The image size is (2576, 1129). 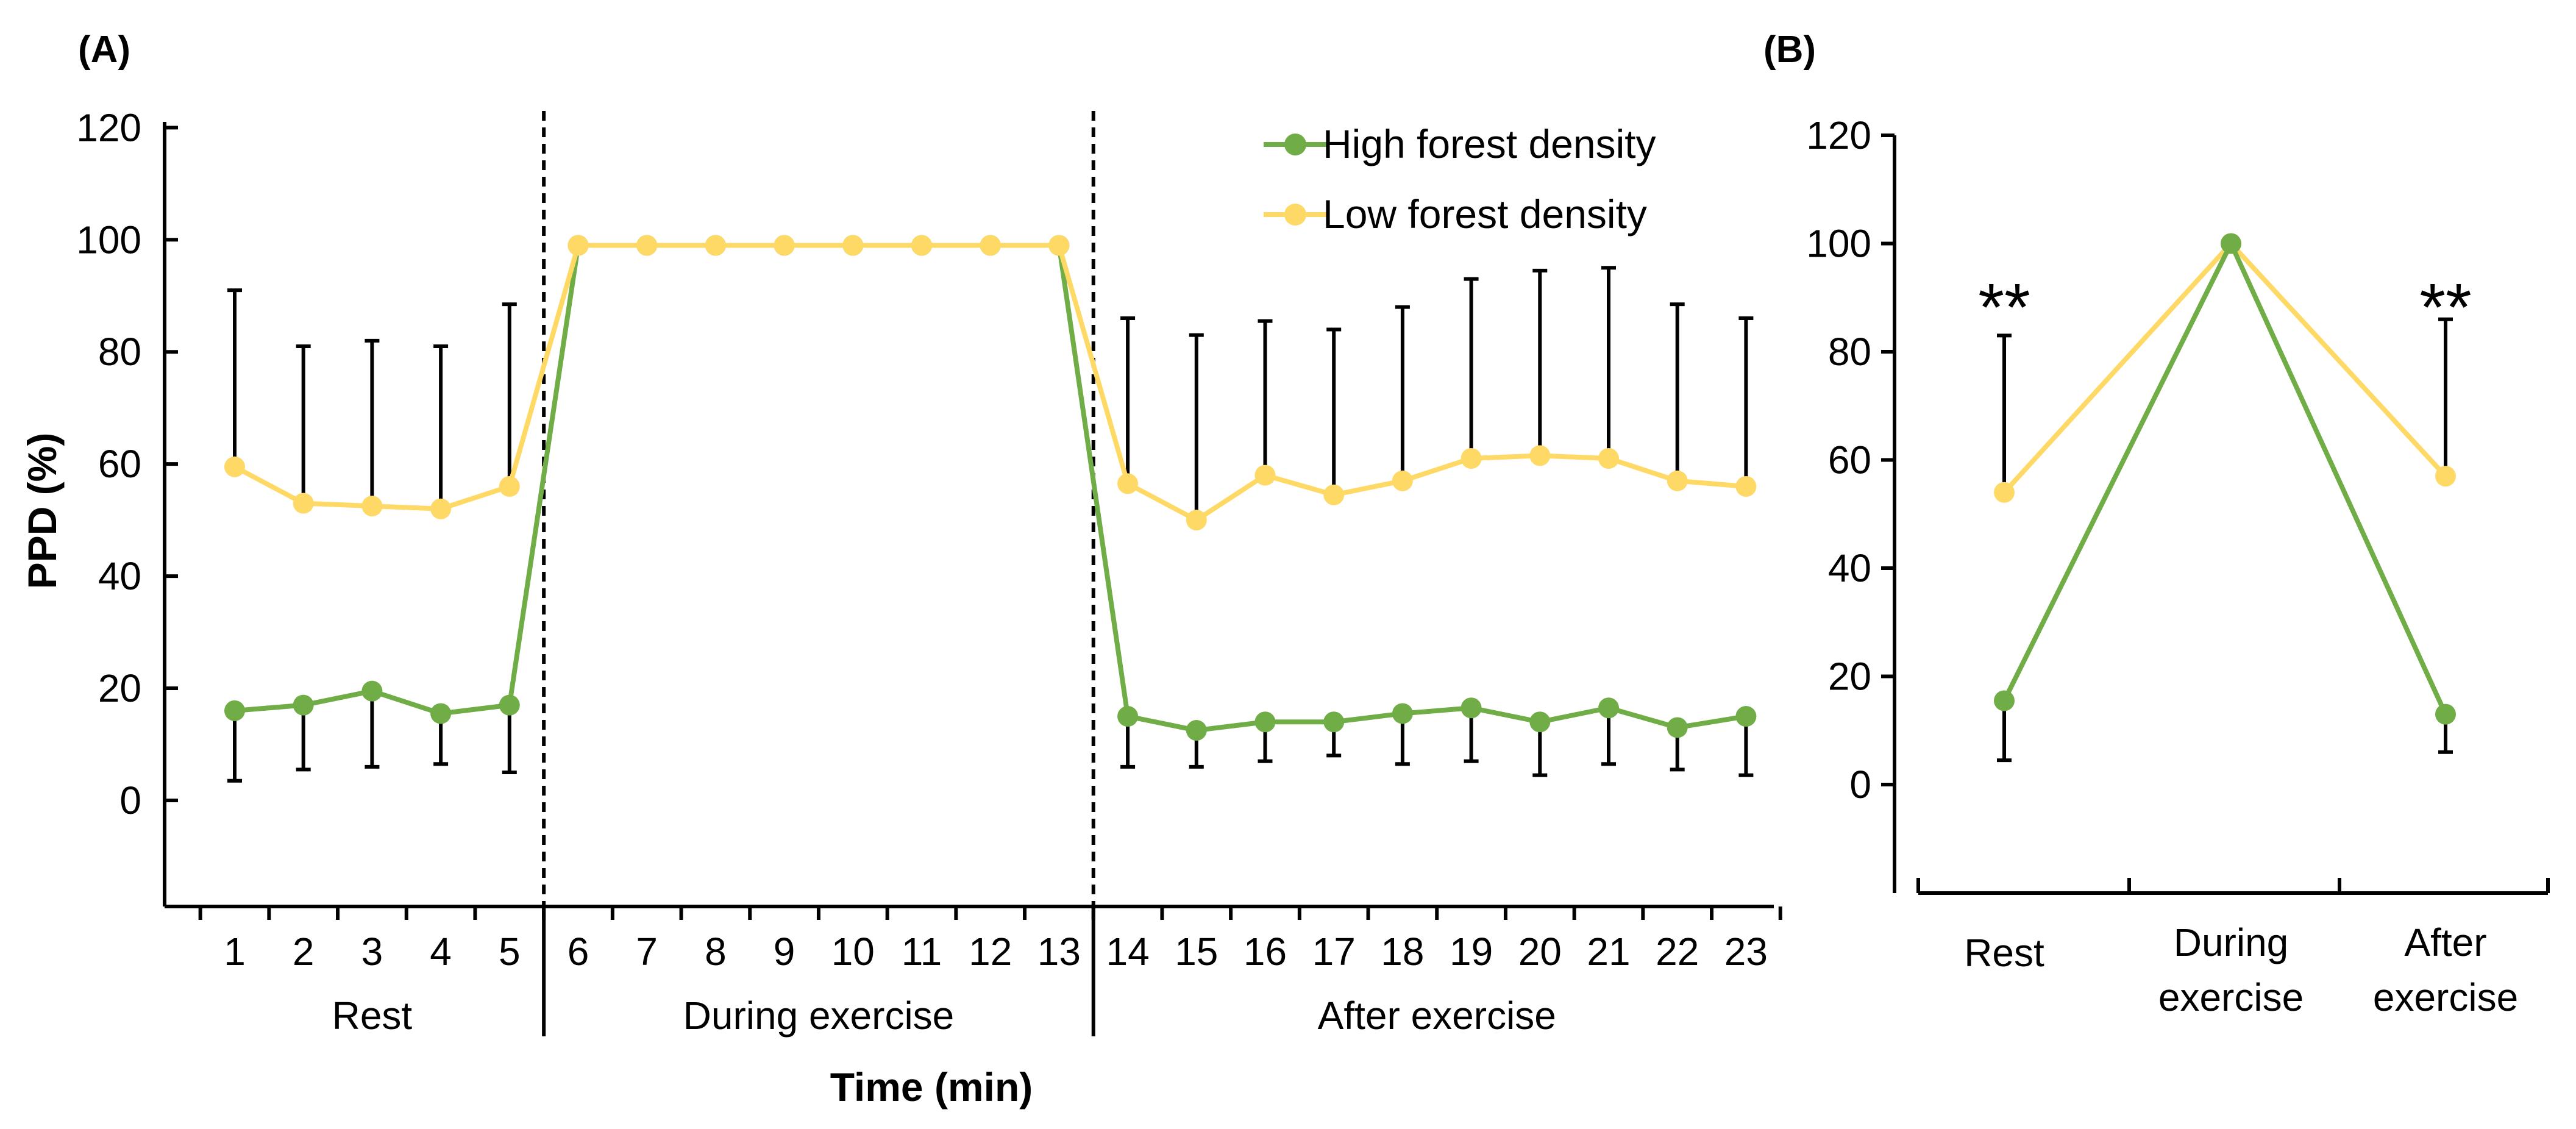 I want to click on panel-a-x-tick-label: 2, so click(x=304, y=952).